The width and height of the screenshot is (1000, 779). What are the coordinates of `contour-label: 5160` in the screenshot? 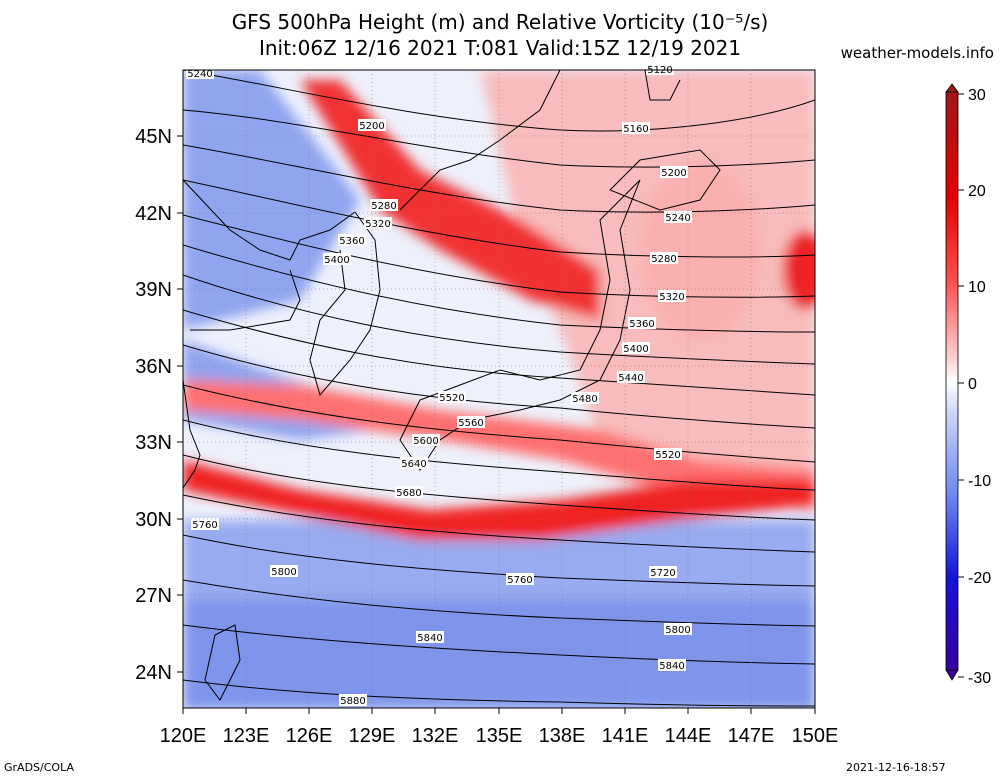 It's located at (636, 128).